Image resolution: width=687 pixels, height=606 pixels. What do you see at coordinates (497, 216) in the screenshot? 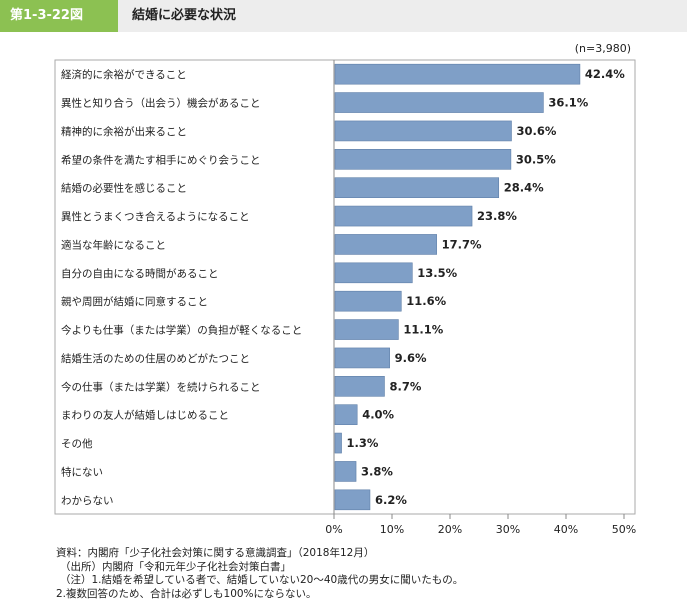
I see `bar-value-label: 23.8%` at bounding box center [497, 216].